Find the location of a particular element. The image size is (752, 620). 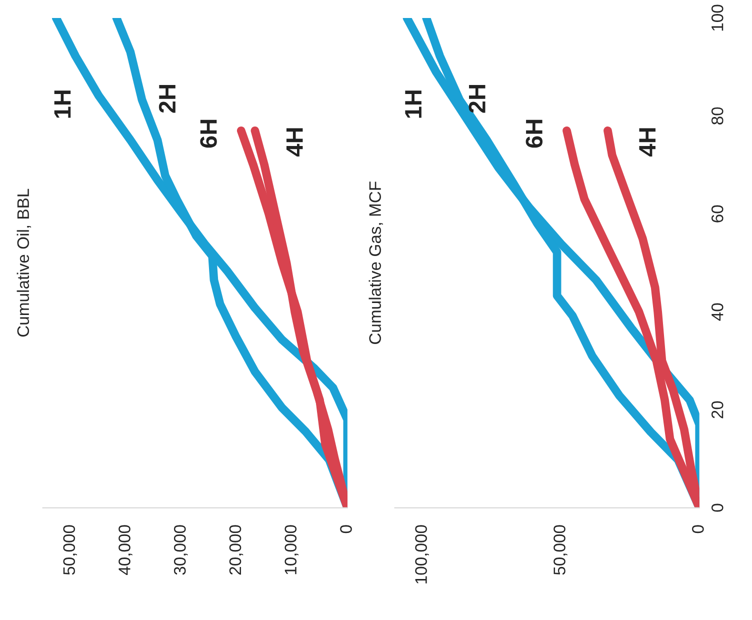

x-tick-label: 20,000 is located at coordinates (236, 550).